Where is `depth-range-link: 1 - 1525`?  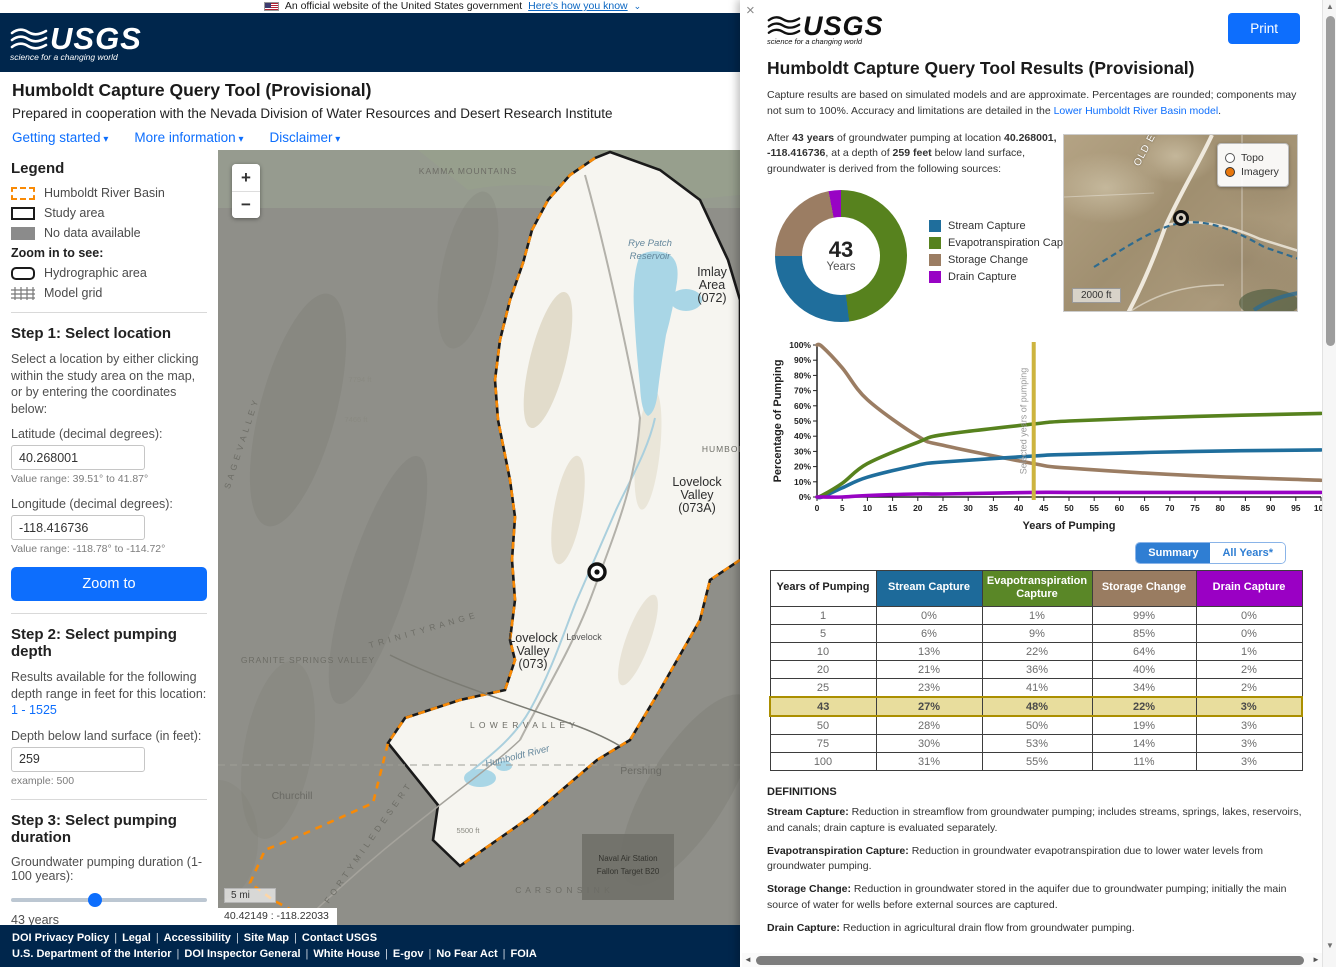 depth-range-link: 1 - 1525 is located at coordinates (34, 710).